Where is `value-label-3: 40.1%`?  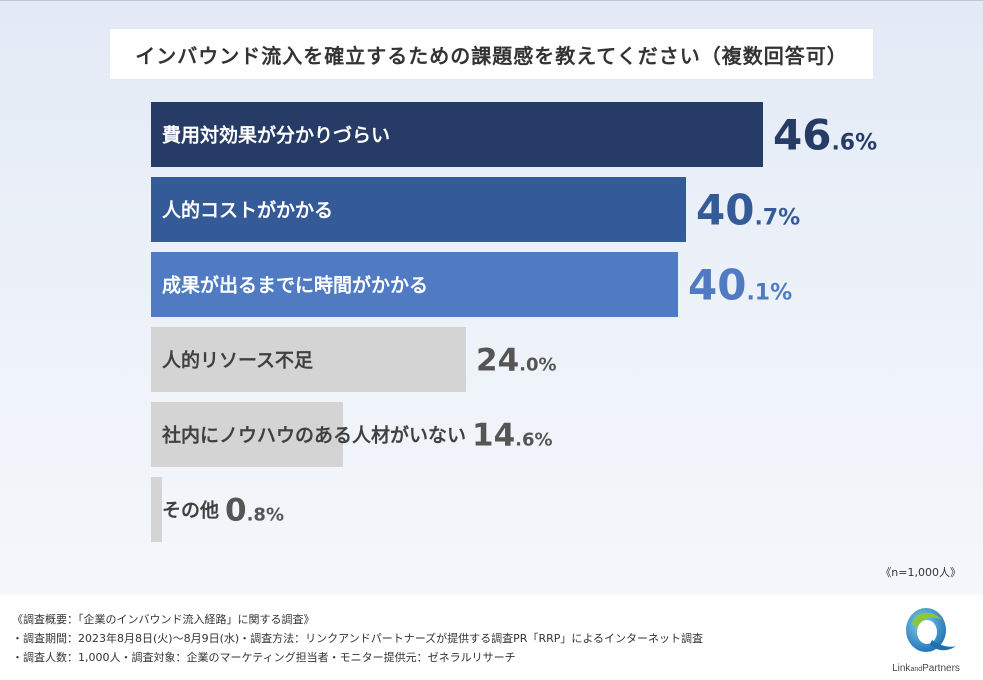 value-label-3: 40.1% is located at coordinates (740, 285).